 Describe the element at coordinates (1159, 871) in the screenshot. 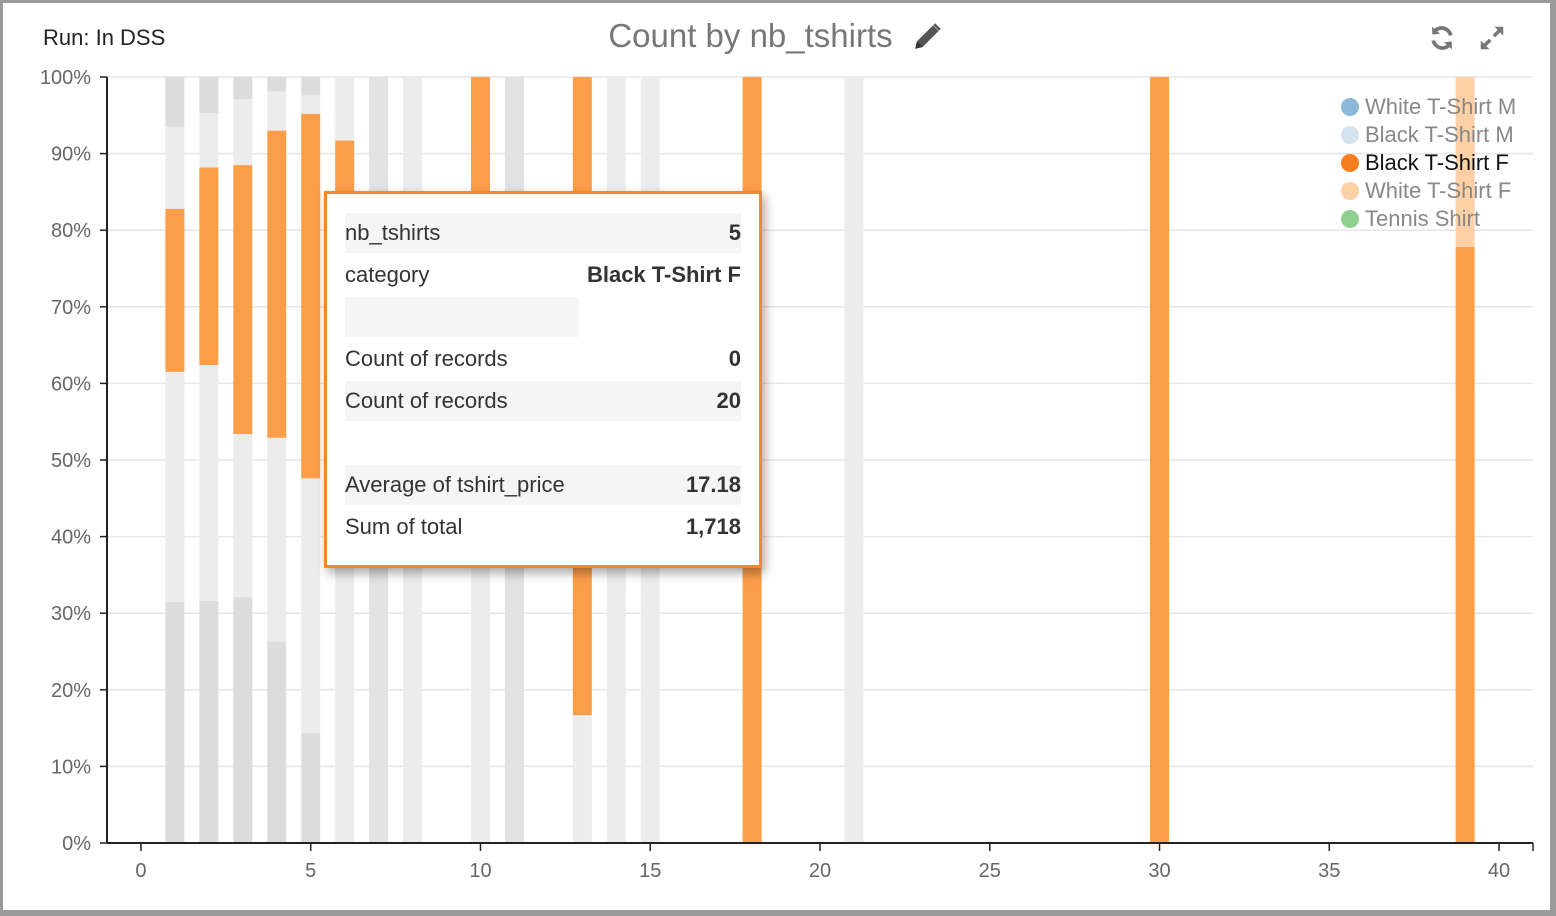

I see `x-tick-label: 30` at that location.